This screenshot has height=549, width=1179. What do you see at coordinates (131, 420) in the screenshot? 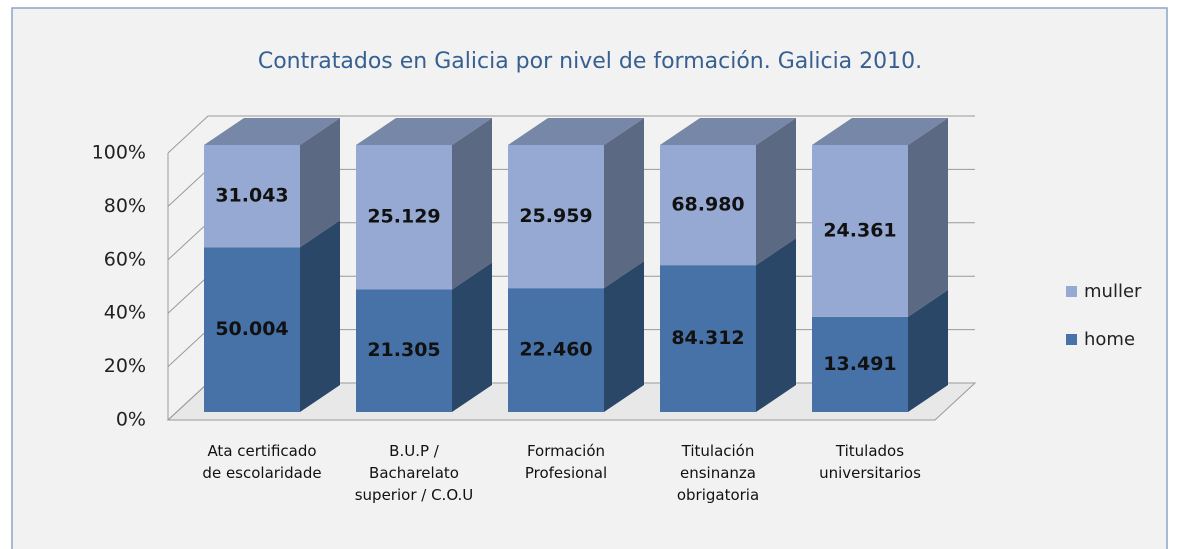
I see `y-tick-label: 0%` at bounding box center [131, 420].